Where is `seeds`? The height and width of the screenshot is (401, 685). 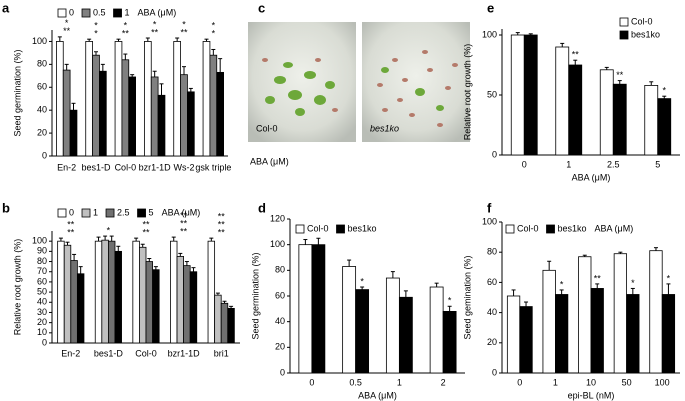
seeds is located at coordinates (360, 88).